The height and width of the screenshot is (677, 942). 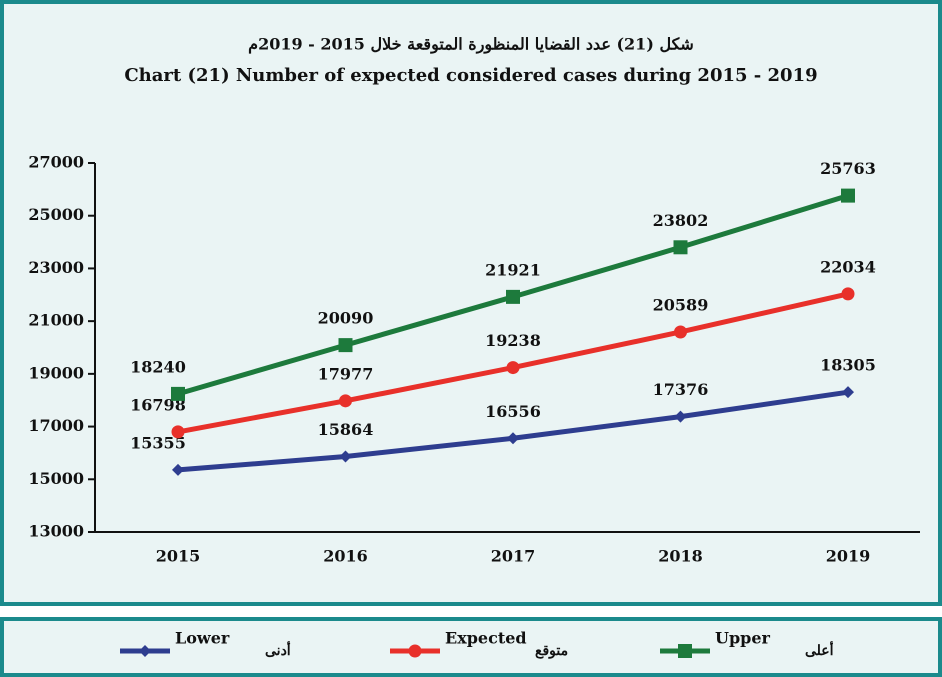 What do you see at coordinates (56, 478) in the screenshot?
I see `y-tick-label: 15000` at bounding box center [56, 478].